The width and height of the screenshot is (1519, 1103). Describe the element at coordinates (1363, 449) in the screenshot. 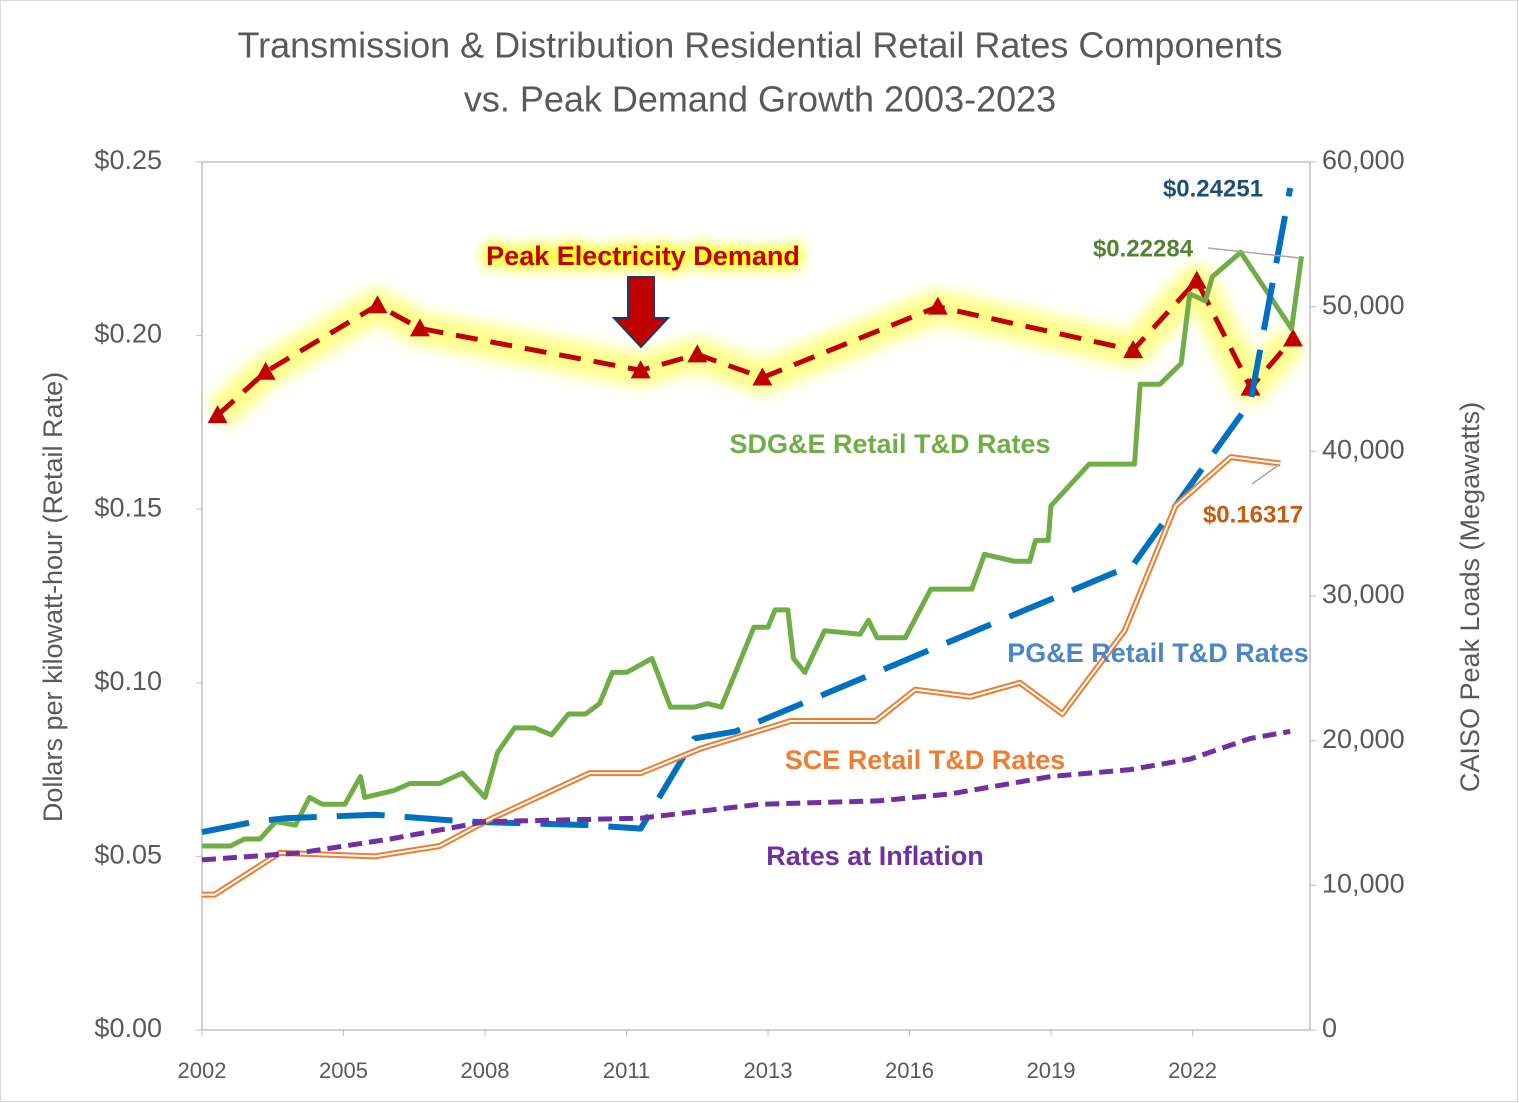

I see `y2-tick-label: 40,000` at that location.